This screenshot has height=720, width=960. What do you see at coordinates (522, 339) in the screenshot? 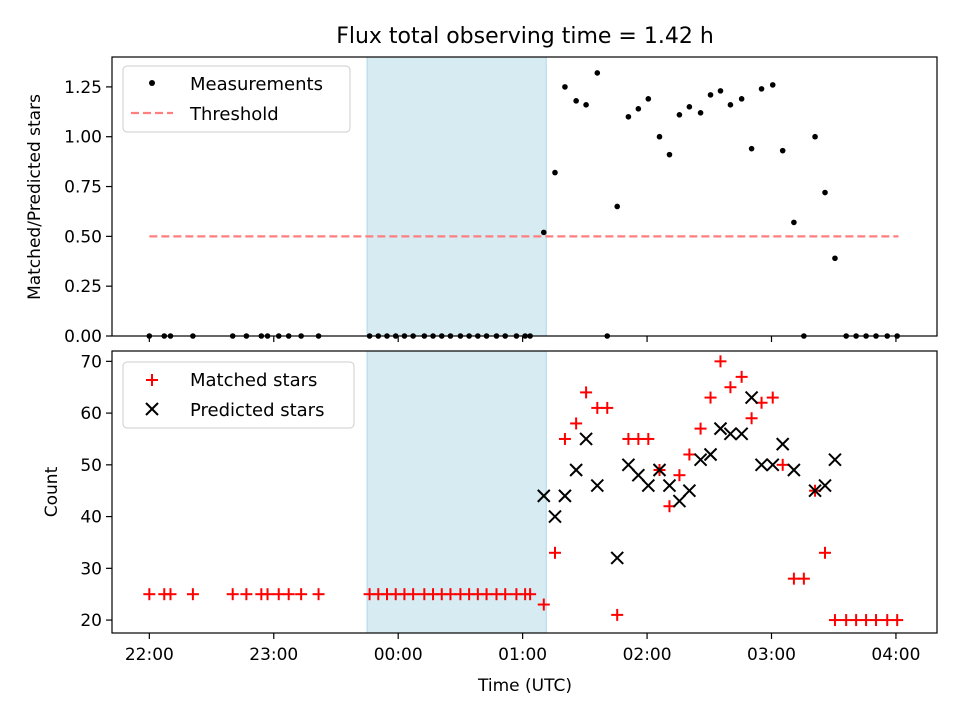
I see `top-x-ticks` at bounding box center [522, 339].